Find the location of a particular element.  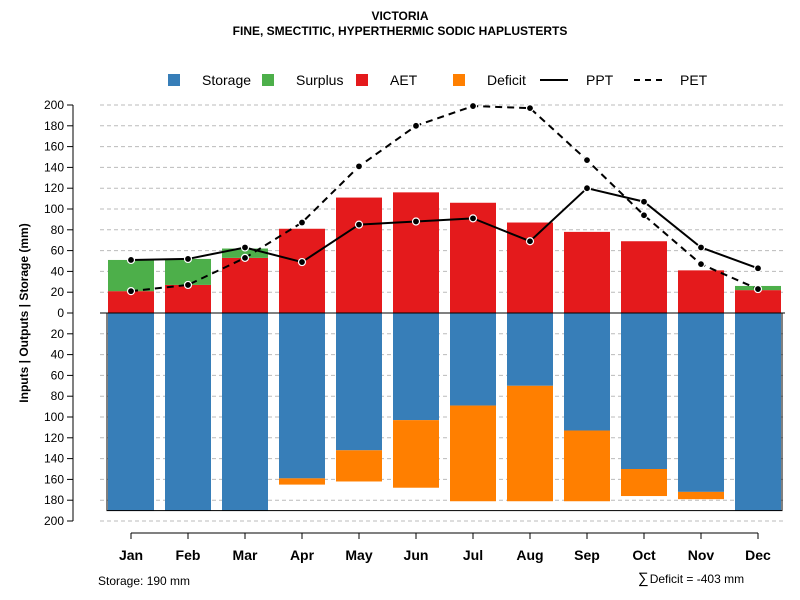

x-tick-label: Jan is located at coordinates (131, 555).